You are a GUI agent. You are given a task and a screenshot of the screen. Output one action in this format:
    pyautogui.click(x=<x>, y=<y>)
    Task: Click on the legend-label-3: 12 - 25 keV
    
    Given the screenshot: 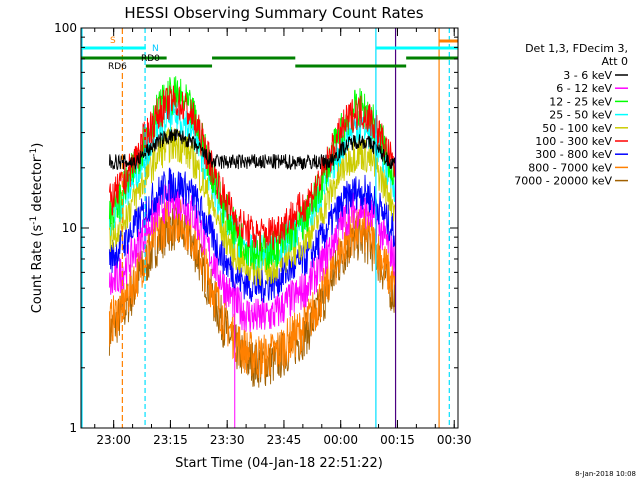 What is the action you would take?
    pyautogui.click(x=580, y=101)
    